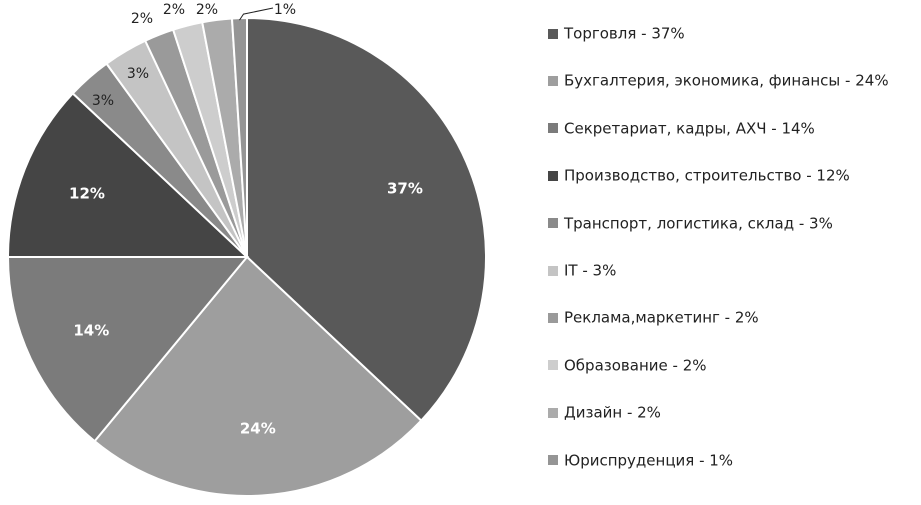 This screenshot has height=505, width=921. What do you see at coordinates (258, 429) in the screenshot?
I see `slice-value-label: 24%` at bounding box center [258, 429].